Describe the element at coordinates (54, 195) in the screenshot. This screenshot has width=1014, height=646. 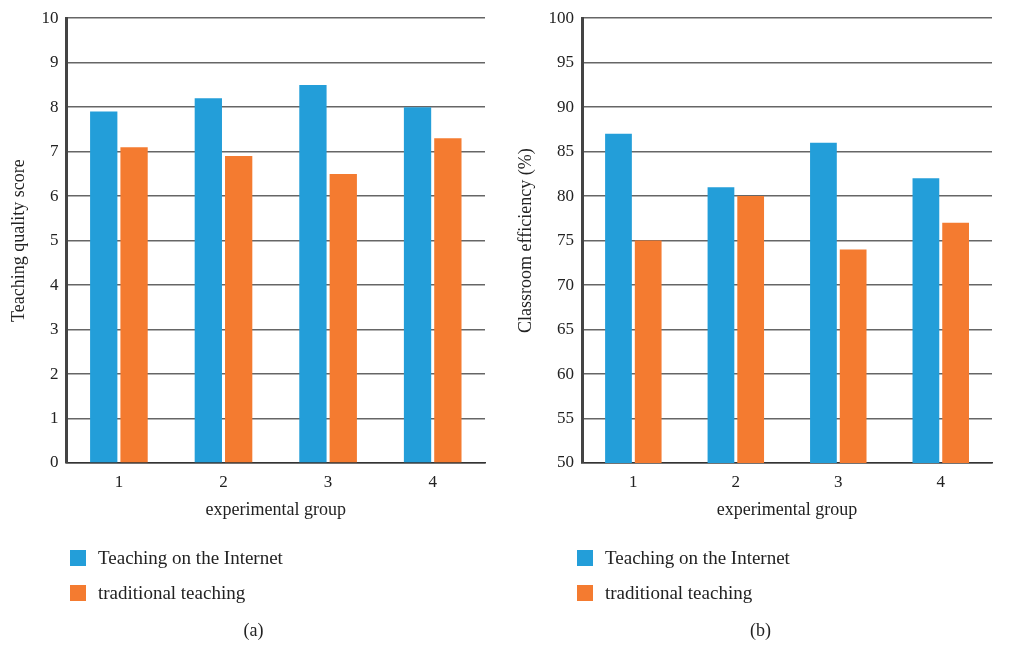
I see `y-tick-label: 6` at that location.